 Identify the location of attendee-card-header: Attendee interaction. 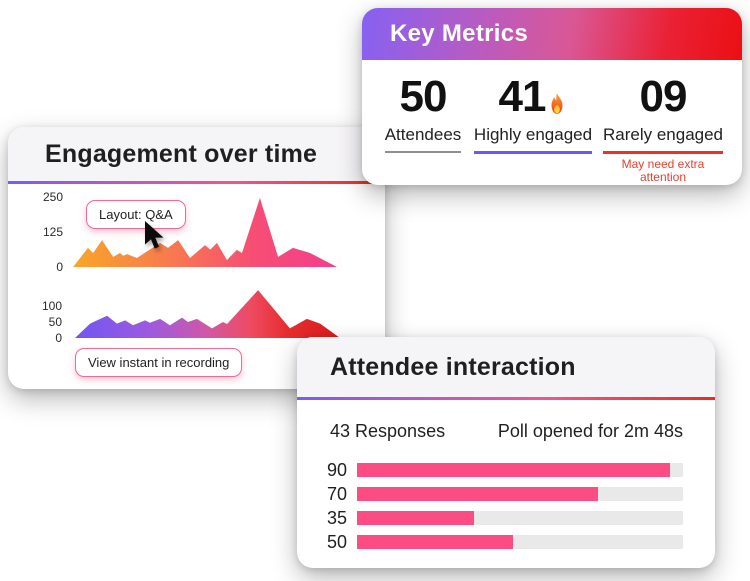
(506, 367).